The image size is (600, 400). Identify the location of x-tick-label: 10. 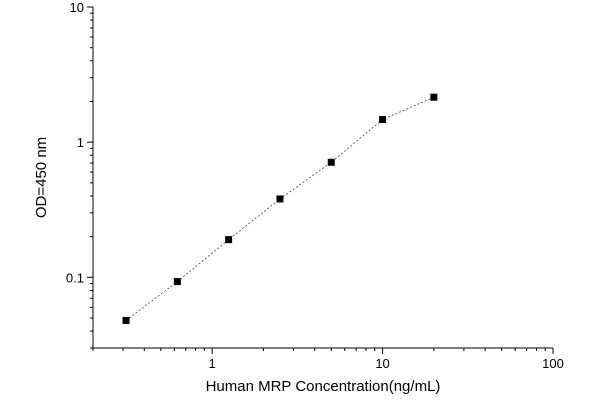
(382, 363).